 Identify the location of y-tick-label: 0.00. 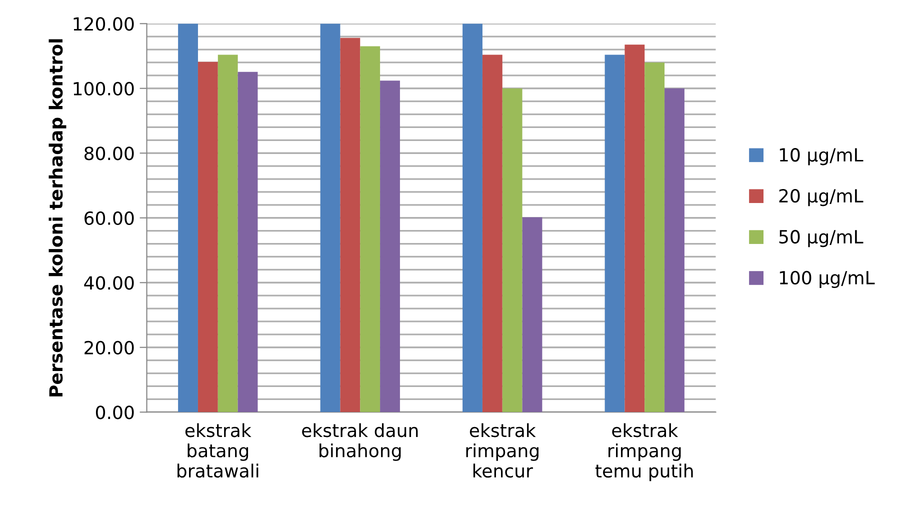
(115, 413).